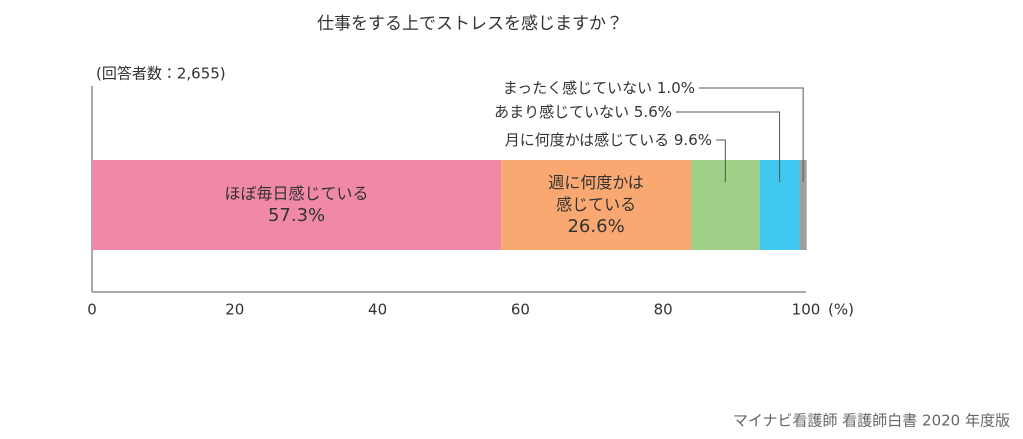  Describe the element at coordinates (296, 193) in the screenshot. I see `series-name: ほぼ毎日感じている` at that location.